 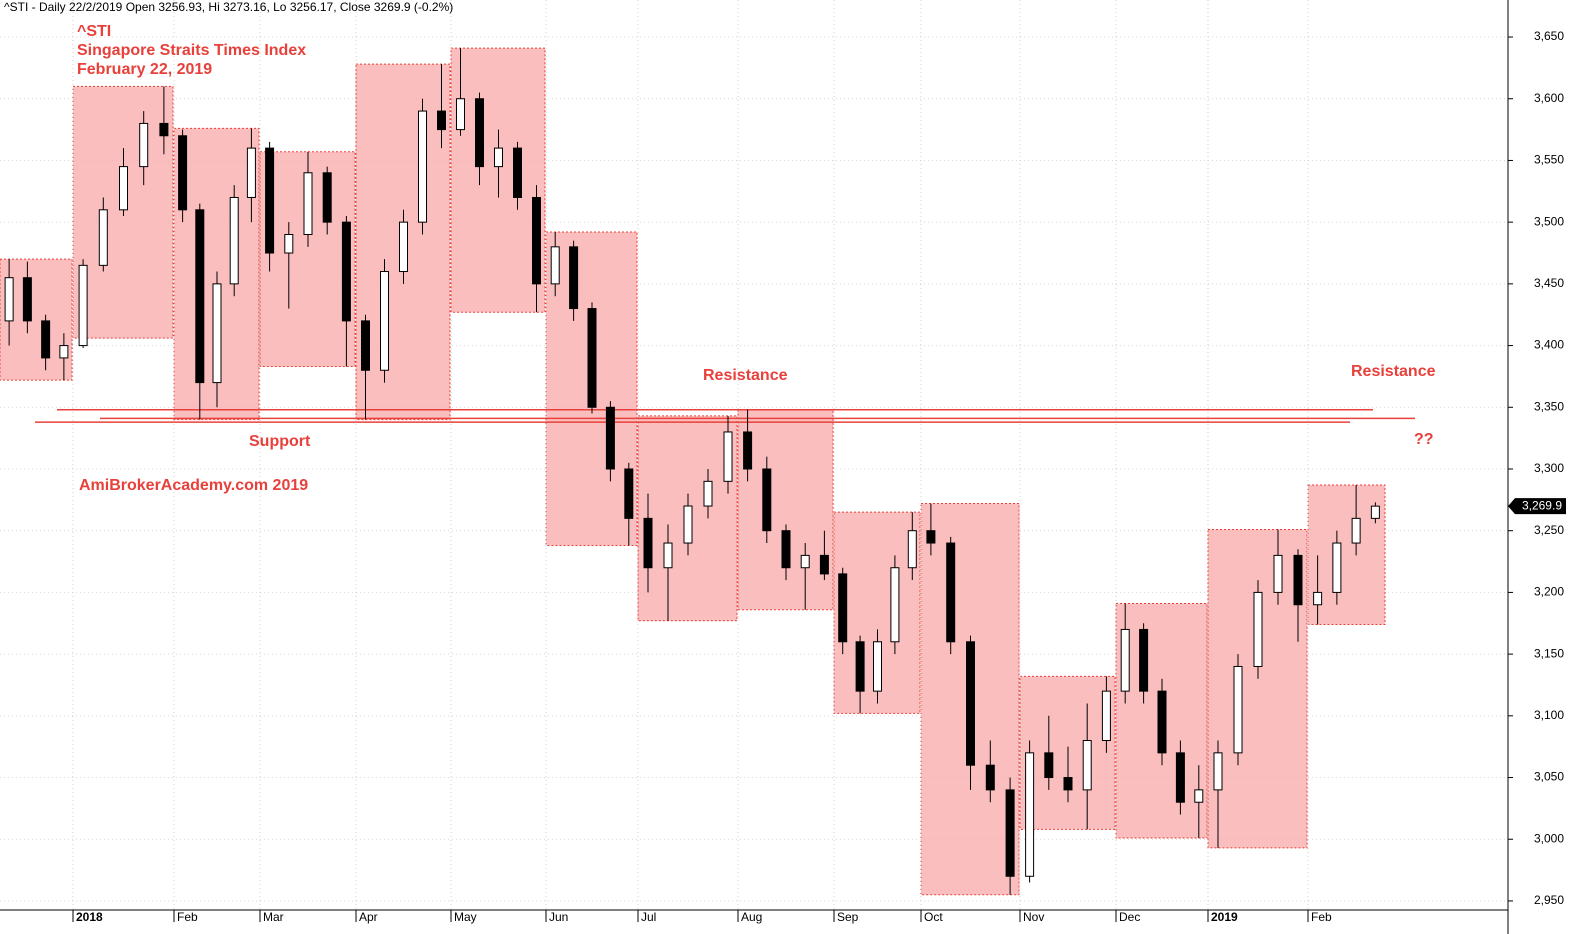 I want to click on x-tick-label: Nov, so click(x=1033, y=917).